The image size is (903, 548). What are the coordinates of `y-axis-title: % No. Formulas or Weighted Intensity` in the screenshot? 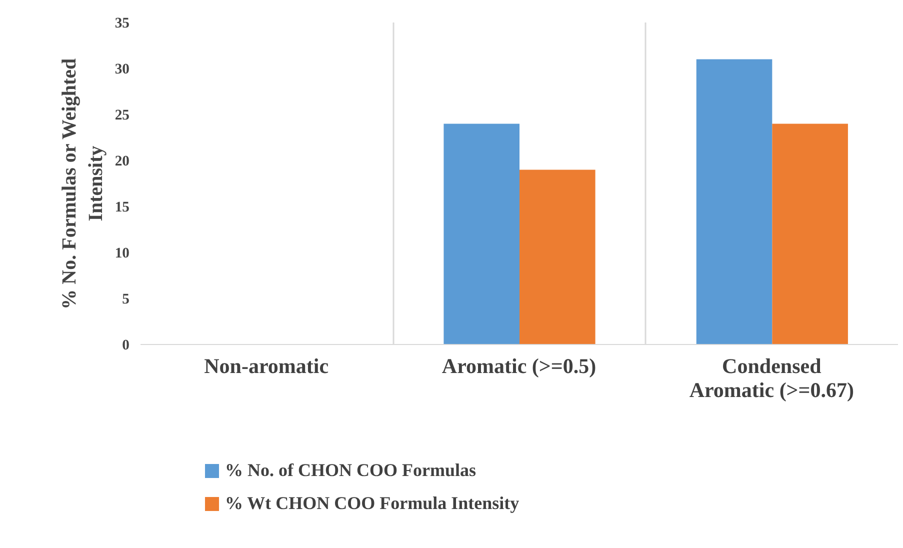 It's located at (82, 184).